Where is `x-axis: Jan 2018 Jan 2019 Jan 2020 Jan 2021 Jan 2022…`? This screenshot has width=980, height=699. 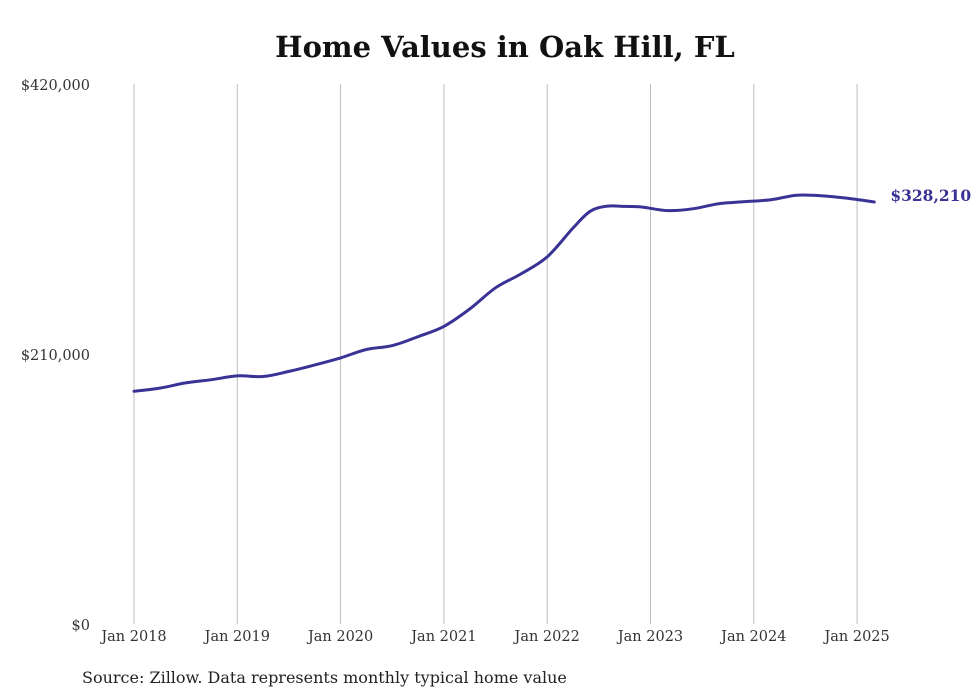 x-axis: Jan 2018 Jan 2019 Jan 2020 Jan 2021 Jan 2022… is located at coordinates (494, 637).